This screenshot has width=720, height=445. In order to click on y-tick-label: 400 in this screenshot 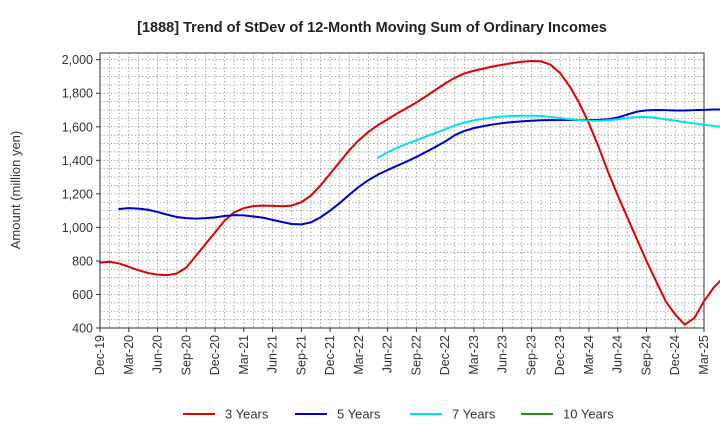, I will do `click(82, 329)`.